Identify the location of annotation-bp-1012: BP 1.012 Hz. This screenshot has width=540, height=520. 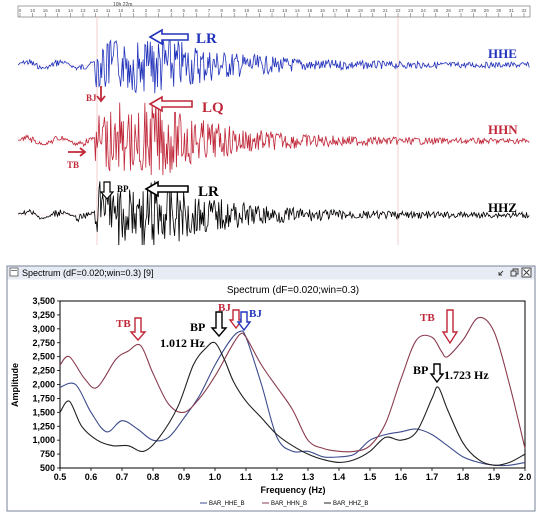
(194, 330).